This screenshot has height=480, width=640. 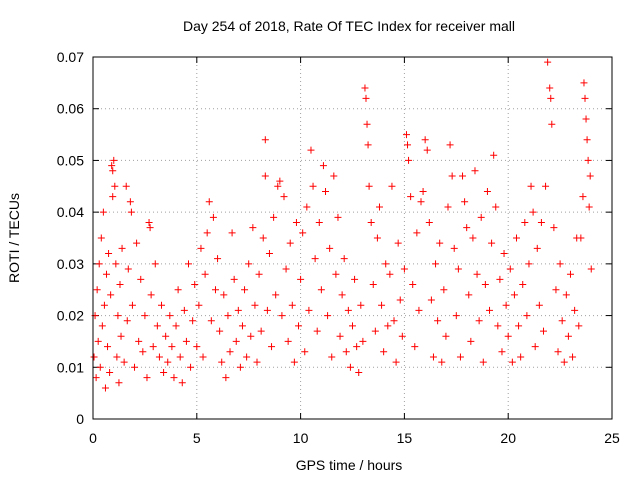 I want to click on y-tick-label: 0.01, so click(x=70, y=367).